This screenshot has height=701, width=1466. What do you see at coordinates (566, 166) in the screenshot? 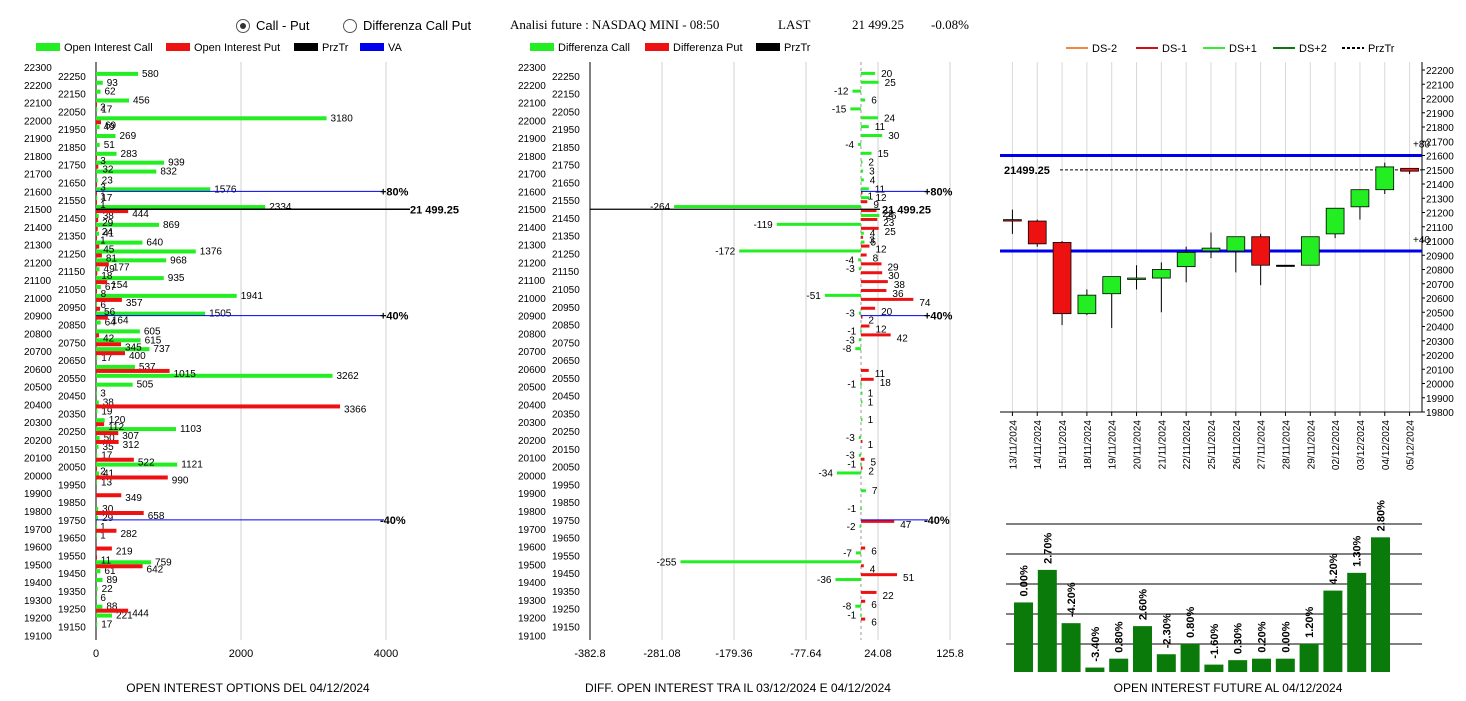
I see `c2-strike-11: 21750` at bounding box center [566, 166].